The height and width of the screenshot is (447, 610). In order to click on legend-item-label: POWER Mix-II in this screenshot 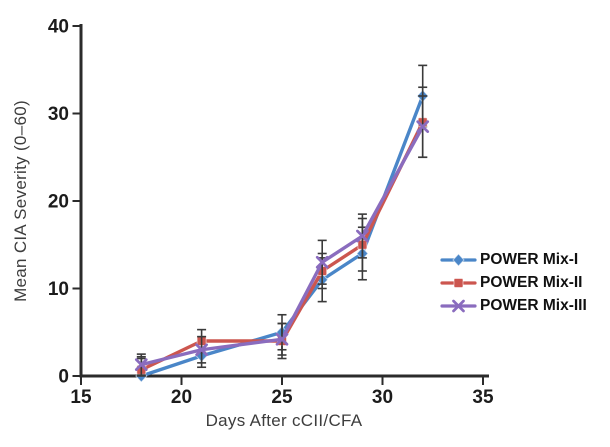, I will do `click(531, 282)`.